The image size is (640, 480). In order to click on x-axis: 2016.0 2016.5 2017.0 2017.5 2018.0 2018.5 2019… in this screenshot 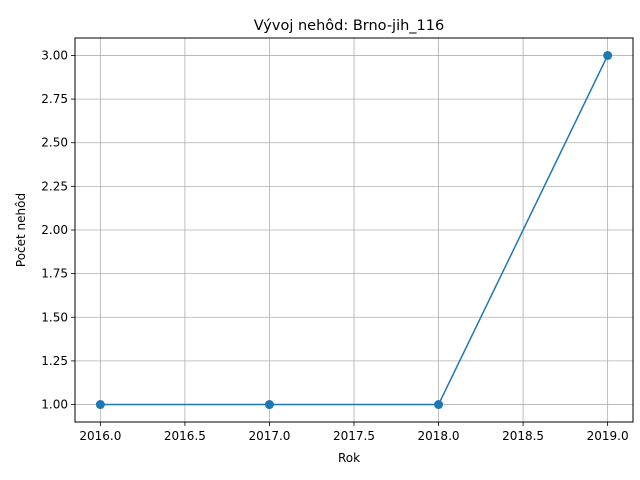, I will do `click(354, 432)`.